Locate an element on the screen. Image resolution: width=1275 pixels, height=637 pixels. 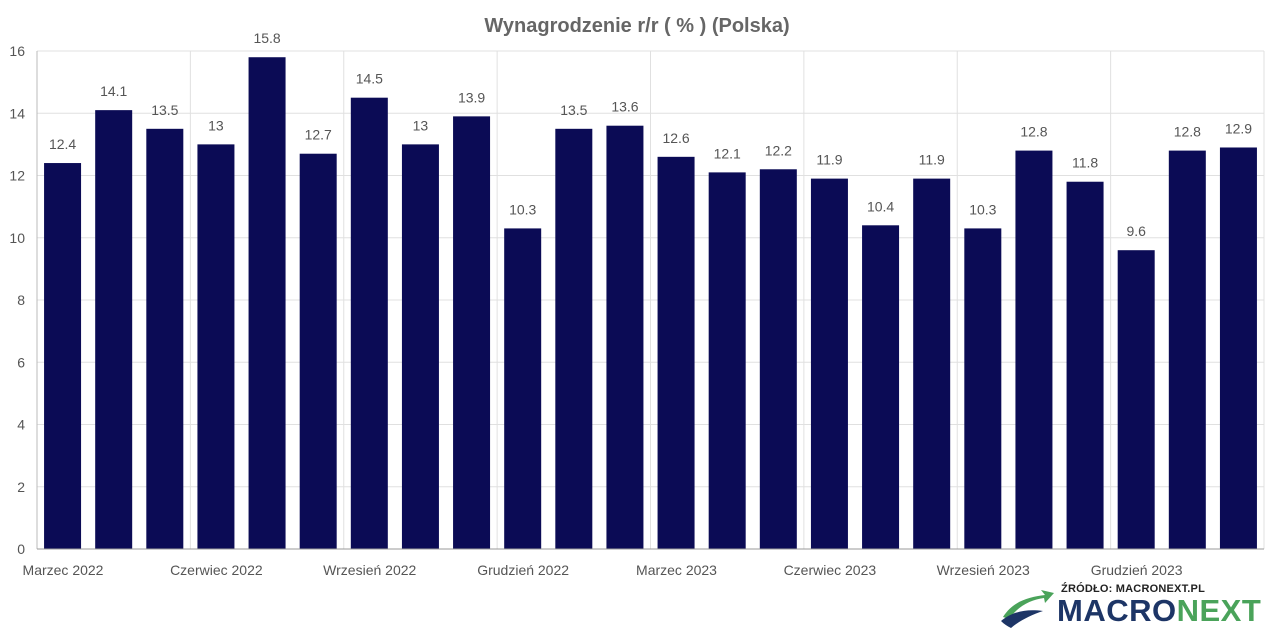
y-tick-label: 12 is located at coordinates (17, 176).